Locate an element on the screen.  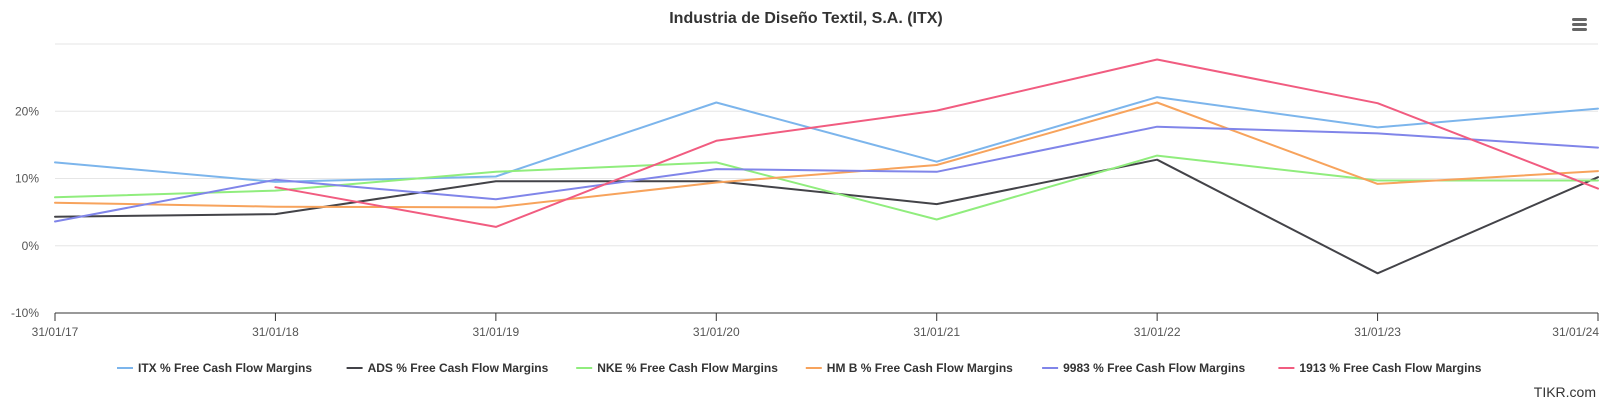
x-tick-label: 31/01/18 is located at coordinates (275, 332).